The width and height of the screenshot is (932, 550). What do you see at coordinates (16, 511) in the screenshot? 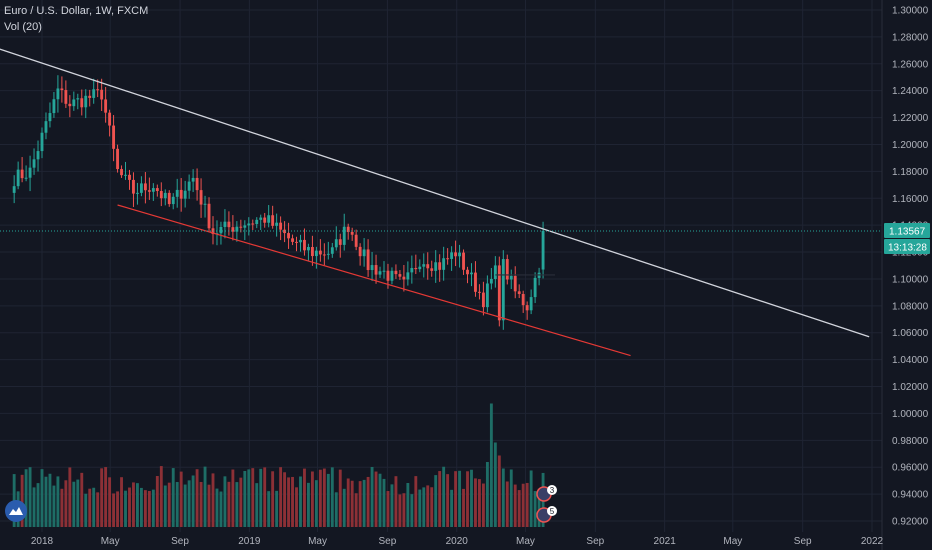
I see `tradingview-logo-icon` at bounding box center [16, 511].